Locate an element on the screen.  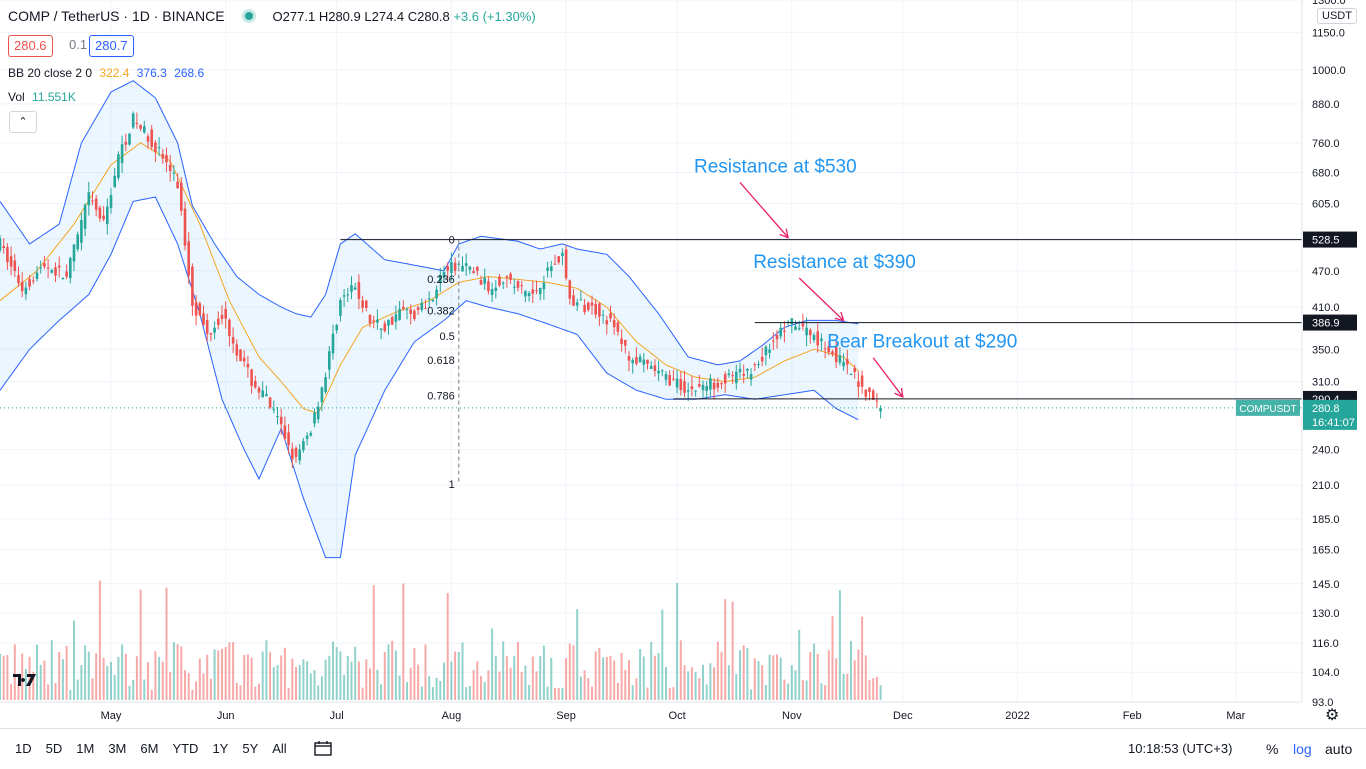
timeframe-5d: 5D is located at coordinates (54, 748).